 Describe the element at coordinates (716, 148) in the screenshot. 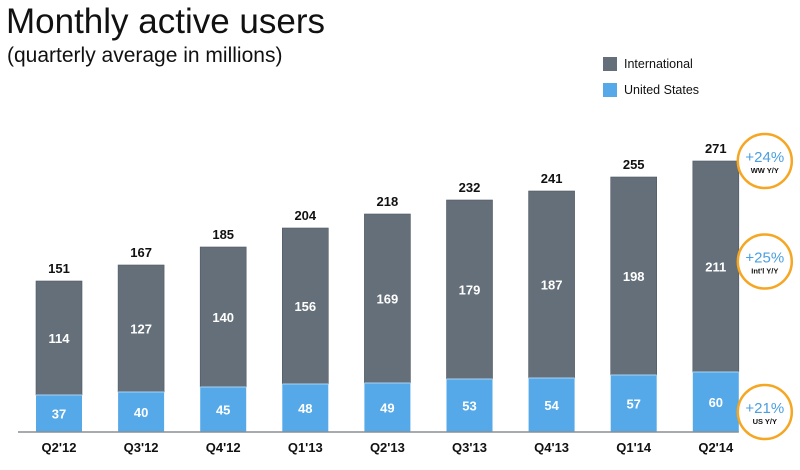

I see `total-label: 271` at that location.